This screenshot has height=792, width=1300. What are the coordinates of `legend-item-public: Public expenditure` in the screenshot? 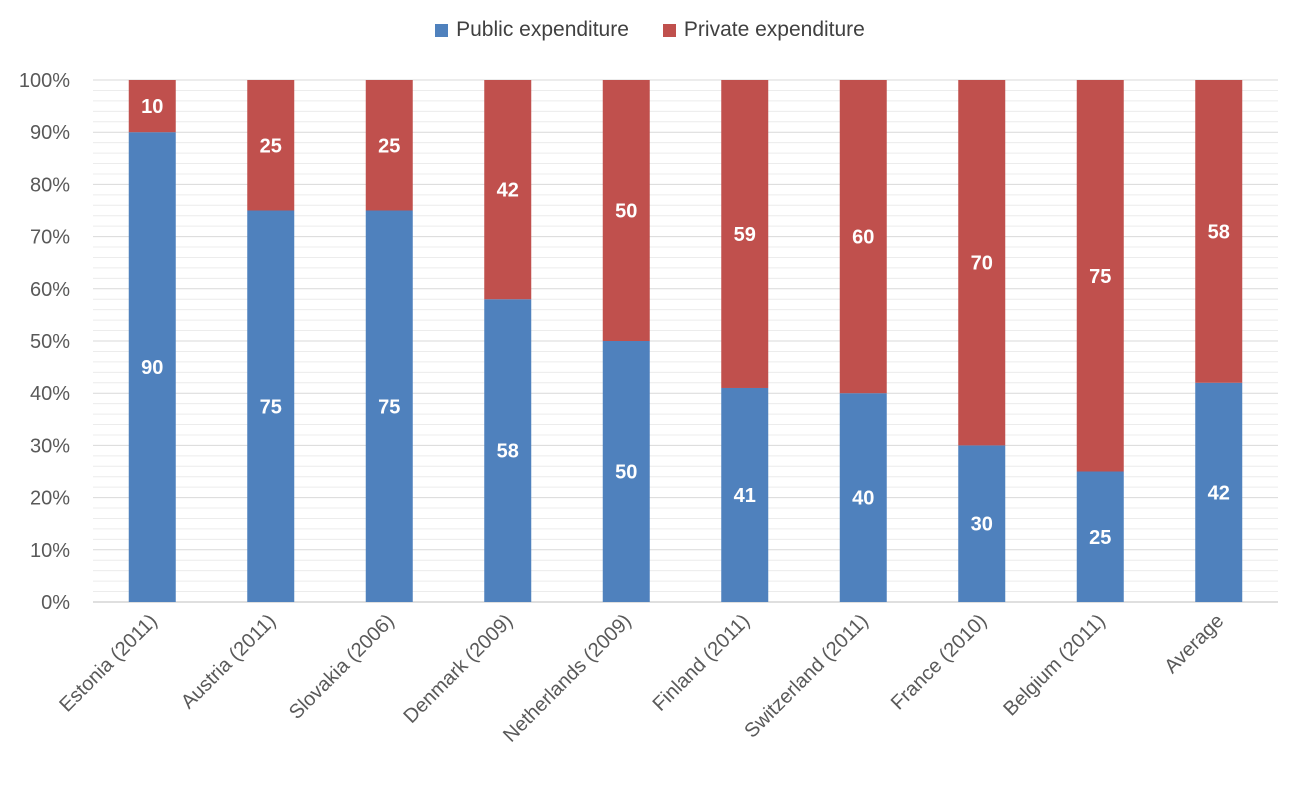 It's located at (532, 30).